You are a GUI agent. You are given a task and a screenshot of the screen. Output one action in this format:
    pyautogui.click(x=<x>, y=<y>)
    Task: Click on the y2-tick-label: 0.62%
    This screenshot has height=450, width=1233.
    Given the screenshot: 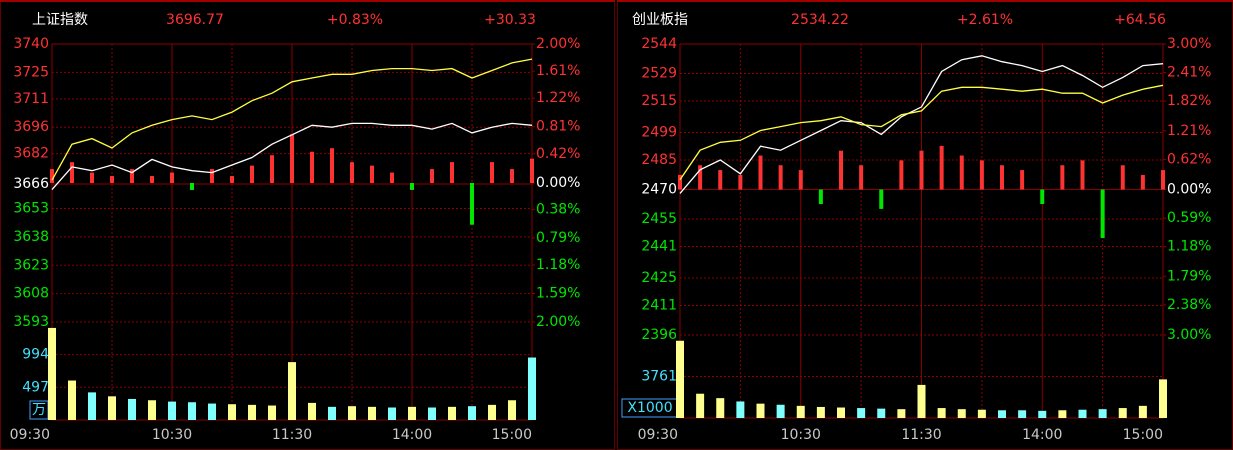 What is the action you would take?
    pyautogui.click(x=1189, y=159)
    